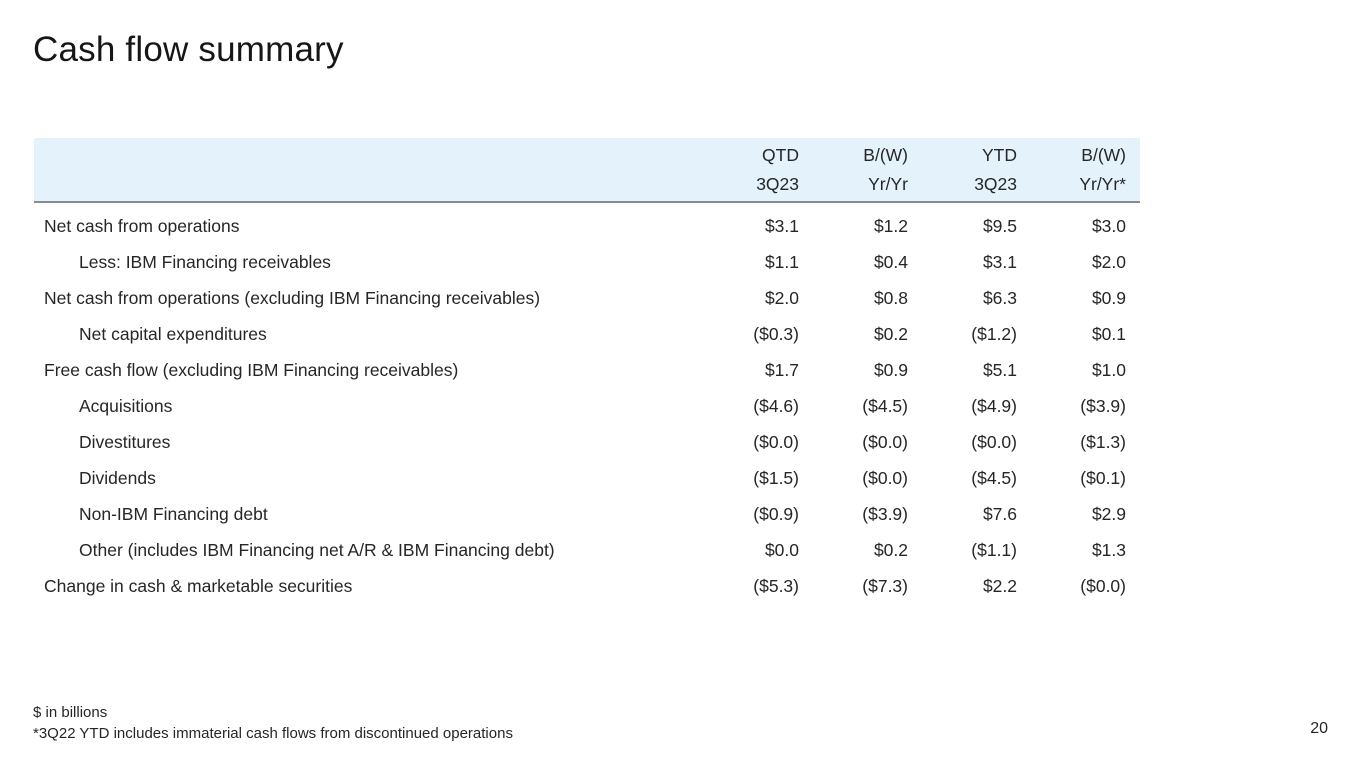  What do you see at coordinates (890, 297) in the screenshot?
I see `row-value-bw-qtd: $0.8` at bounding box center [890, 297].